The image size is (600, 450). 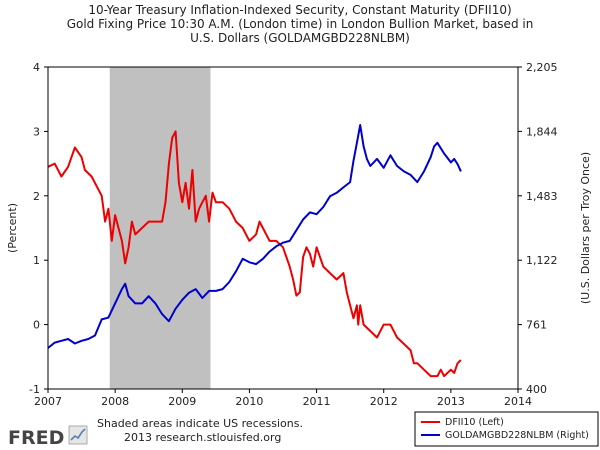 What do you see at coordinates (34, 389) in the screenshot?
I see `y-left-tick-label: -1` at bounding box center [34, 389].